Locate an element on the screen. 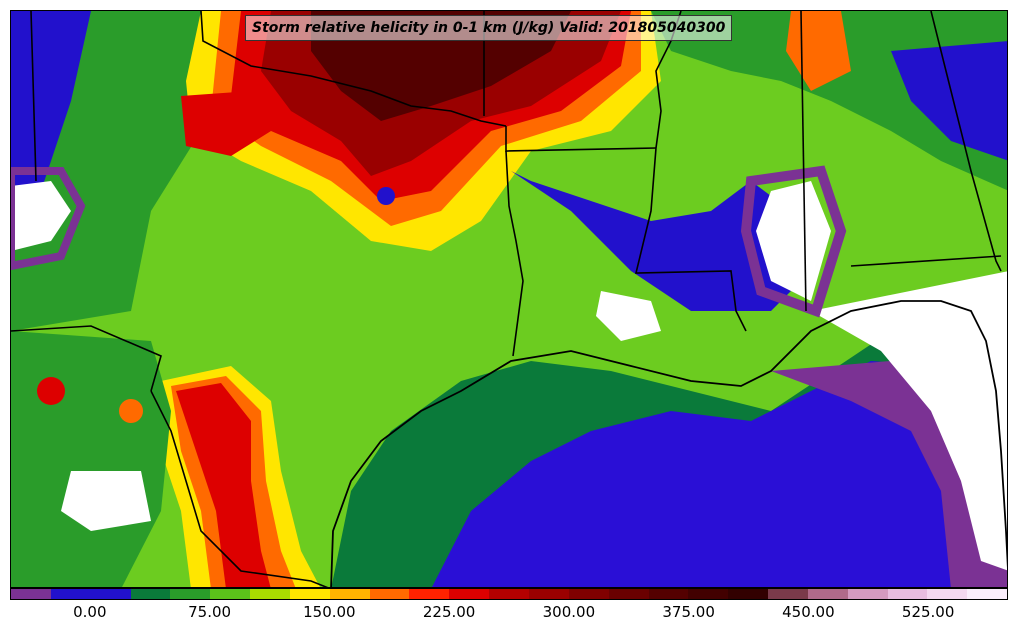 This screenshot has height=633, width=1018. far-west-white-patch is located at coordinates (106, 501).